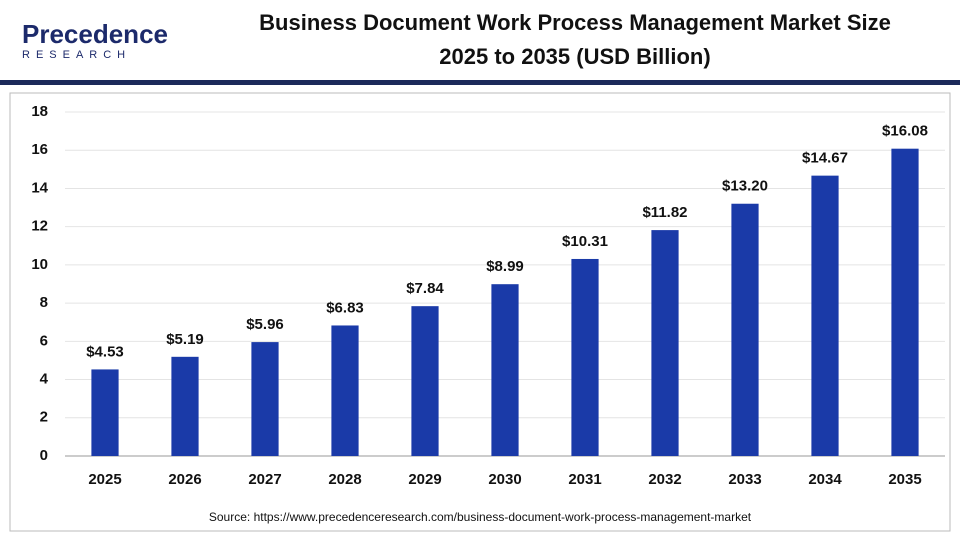  Describe the element at coordinates (95, 34) in the screenshot. I see `logo: Precedence` at that location.